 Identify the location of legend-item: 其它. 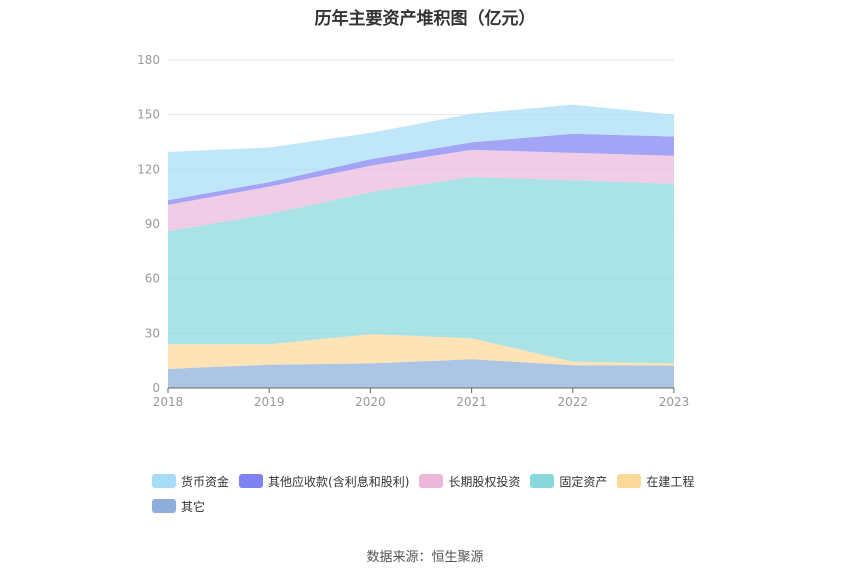
(178, 506).